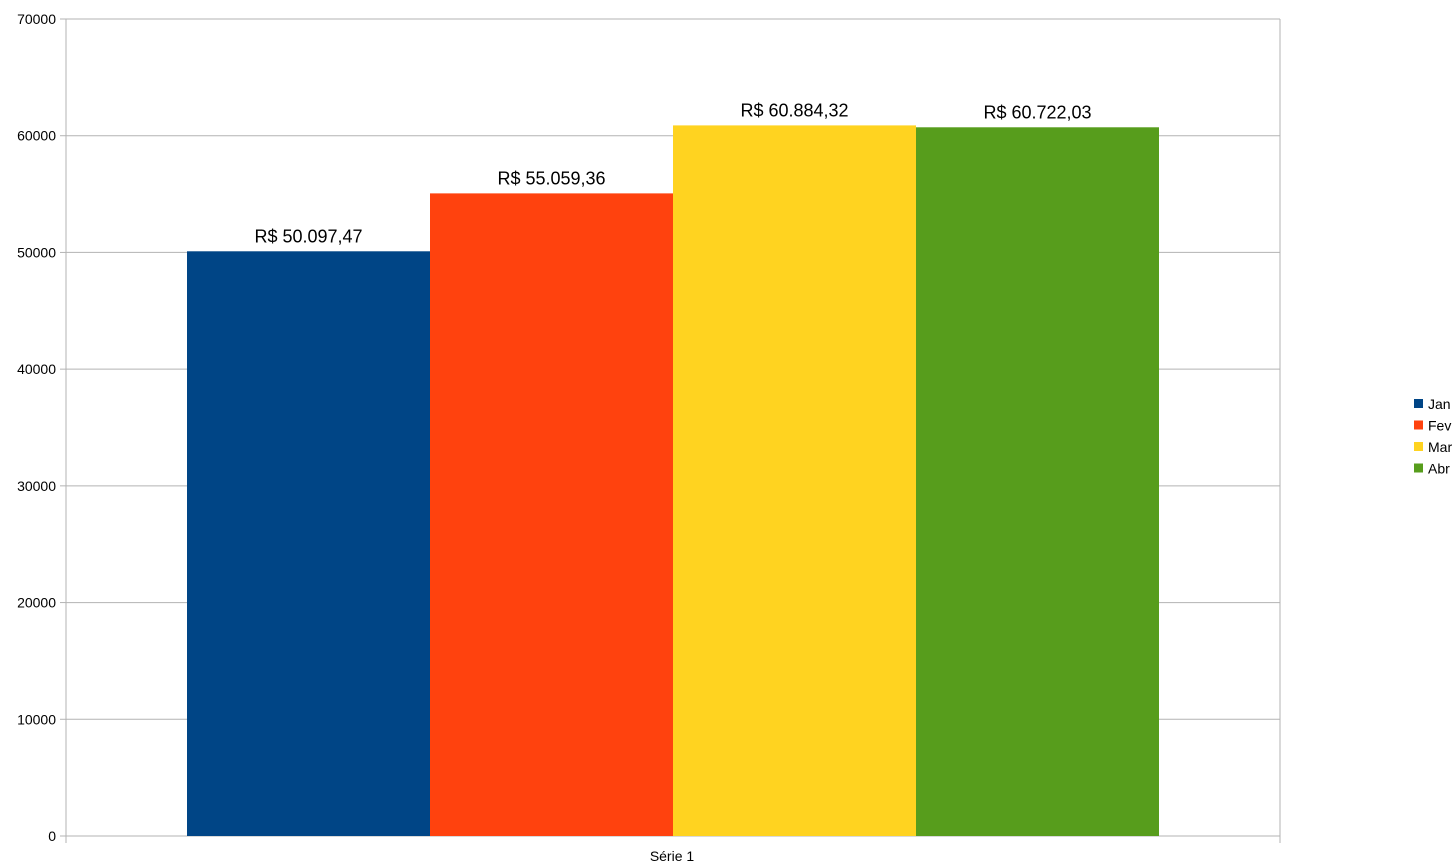  I want to click on legend-label-jan: Jan, so click(1439, 404).